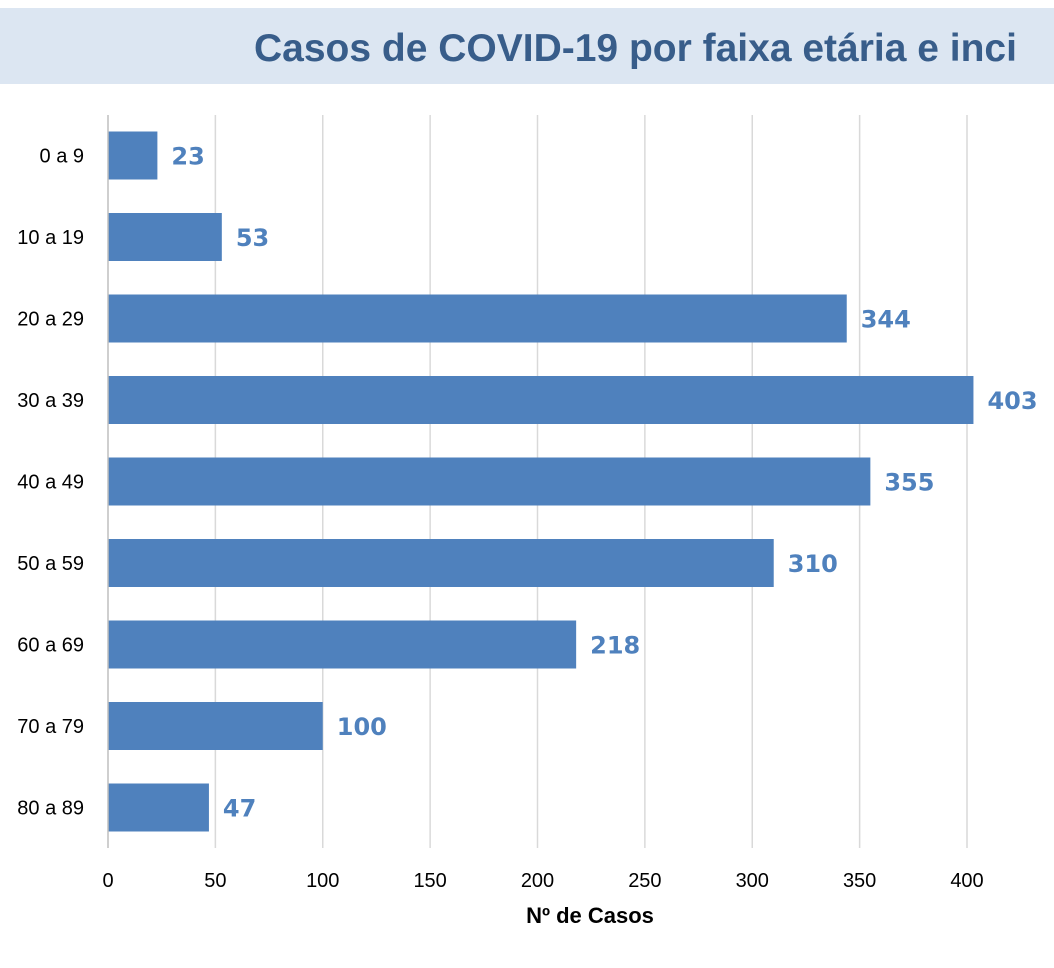 This screenshot has width=1054, height=968. What do you see at coordinates (50, 646) in the screenshot?
I see `y-category-label: 60 a 69` at bounding box center [50, 646].